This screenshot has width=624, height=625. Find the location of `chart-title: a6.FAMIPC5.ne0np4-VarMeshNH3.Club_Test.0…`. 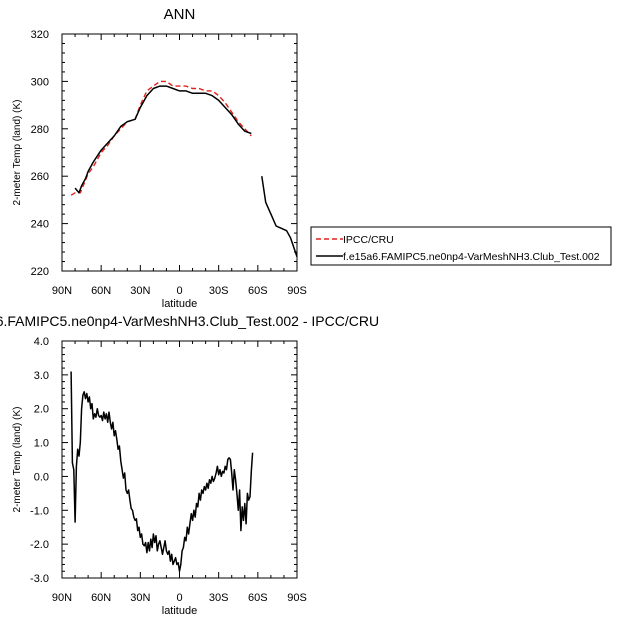

chart-title: a6.FAMIPC5.ne0np4-VarMeshNH3.Club_Test.0… is located at coordinates (189, 321).